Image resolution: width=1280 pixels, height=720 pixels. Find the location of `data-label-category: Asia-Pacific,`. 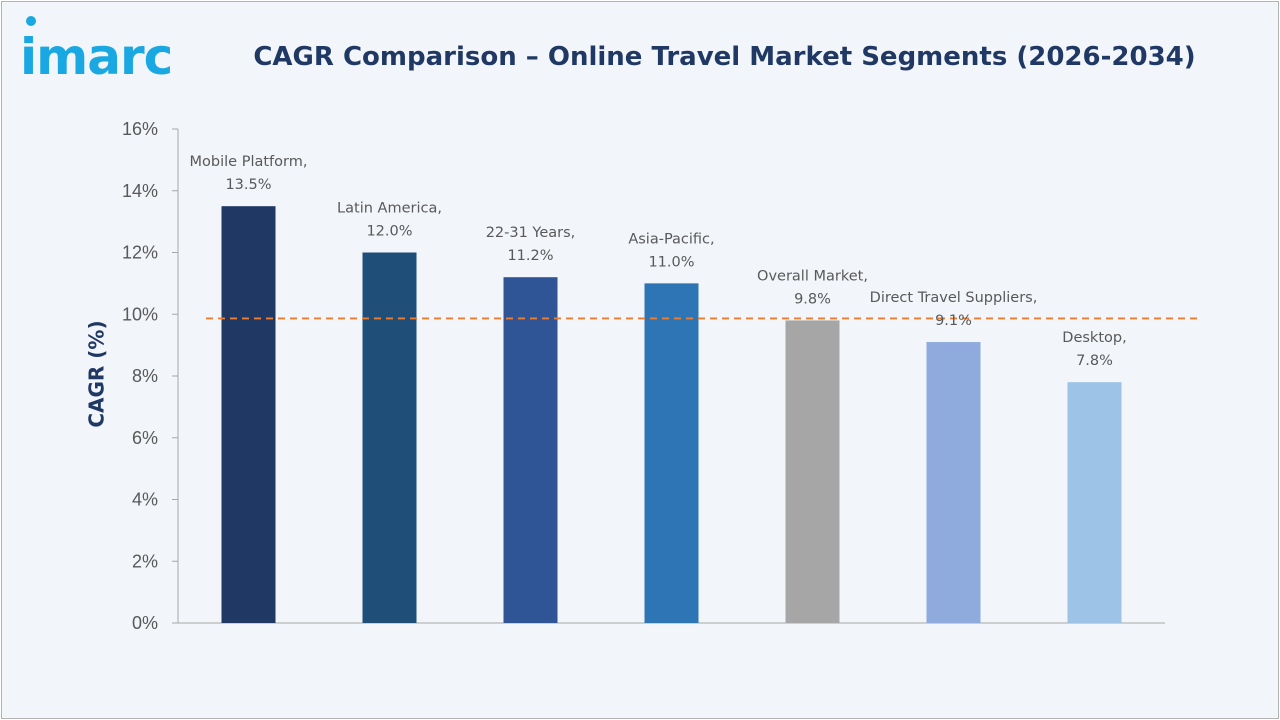

data-label-category: Asia-Pacific, is located at coordinates (671, 239).